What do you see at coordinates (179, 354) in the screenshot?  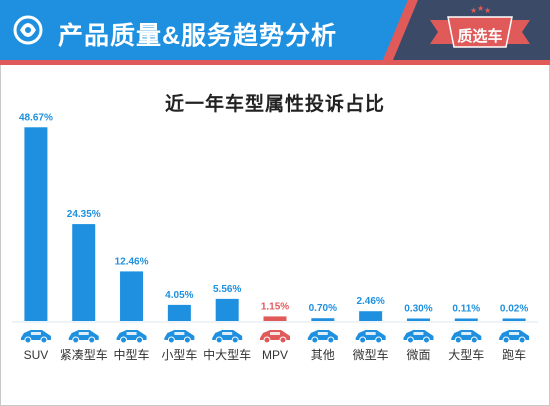 I see `category-label-3: 小型车` at bounding box center [179, 354].